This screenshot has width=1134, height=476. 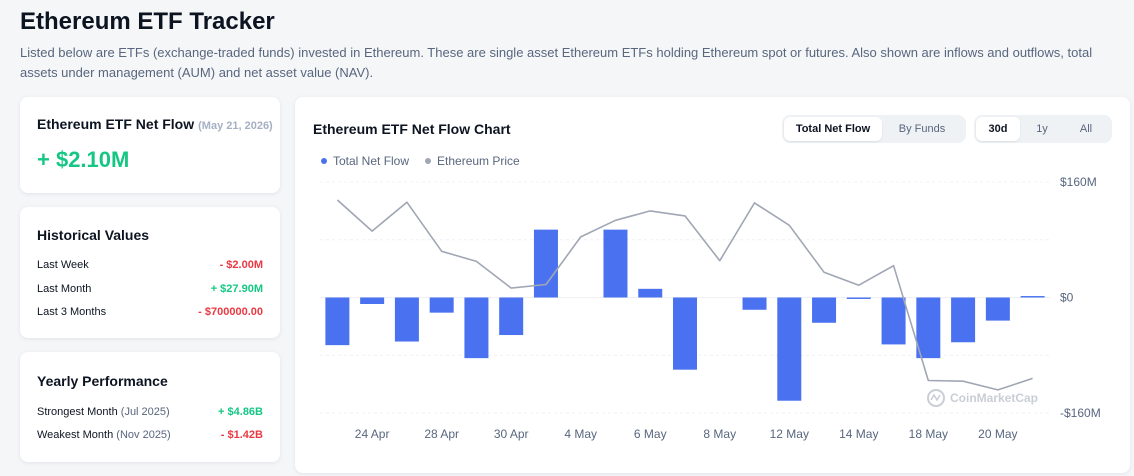 I want to click on yearly-row-label: Strongest Month, so click(x=77, y=412).